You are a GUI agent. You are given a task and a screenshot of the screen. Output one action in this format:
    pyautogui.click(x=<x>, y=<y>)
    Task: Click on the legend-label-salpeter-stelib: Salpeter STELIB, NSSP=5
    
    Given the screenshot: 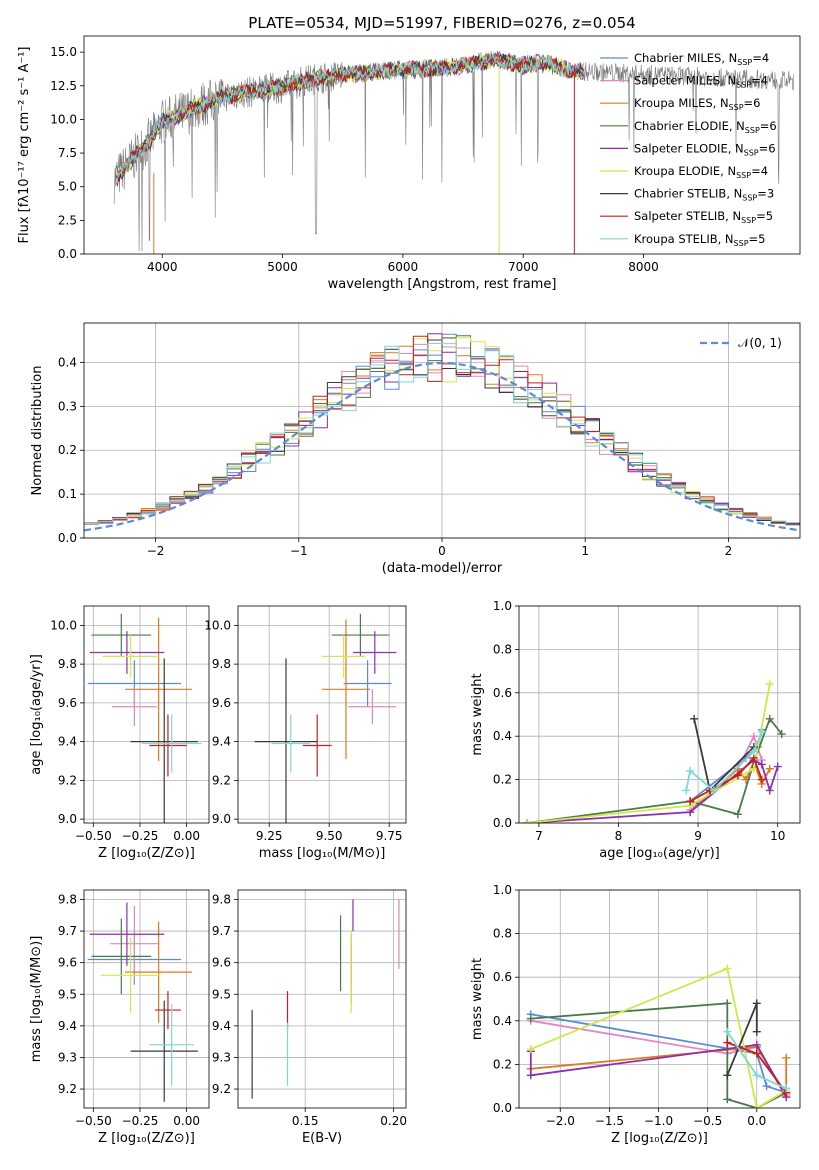 What is the action you would take?
    pyautogui.click(x=703, y=217)
    